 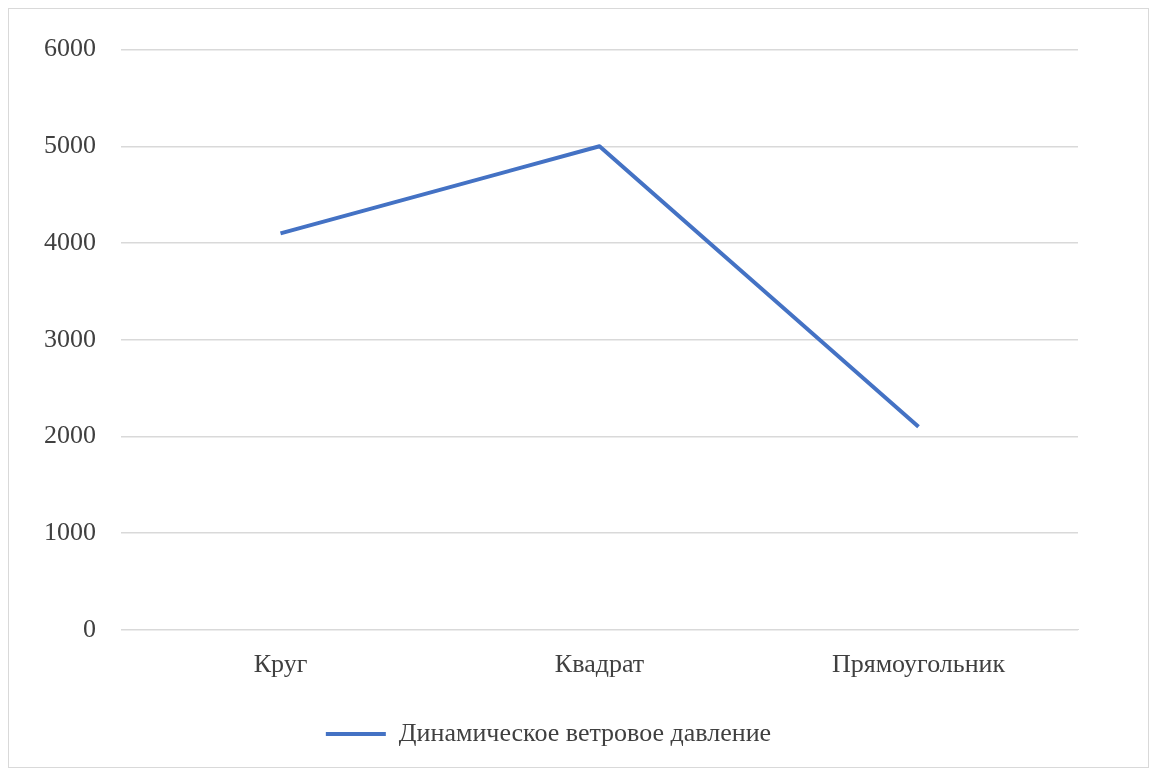 What do you see at coordinates (70, 435) in the screenshot?
I see `y-tick-label: 2000` at bounding box center [70, 435].